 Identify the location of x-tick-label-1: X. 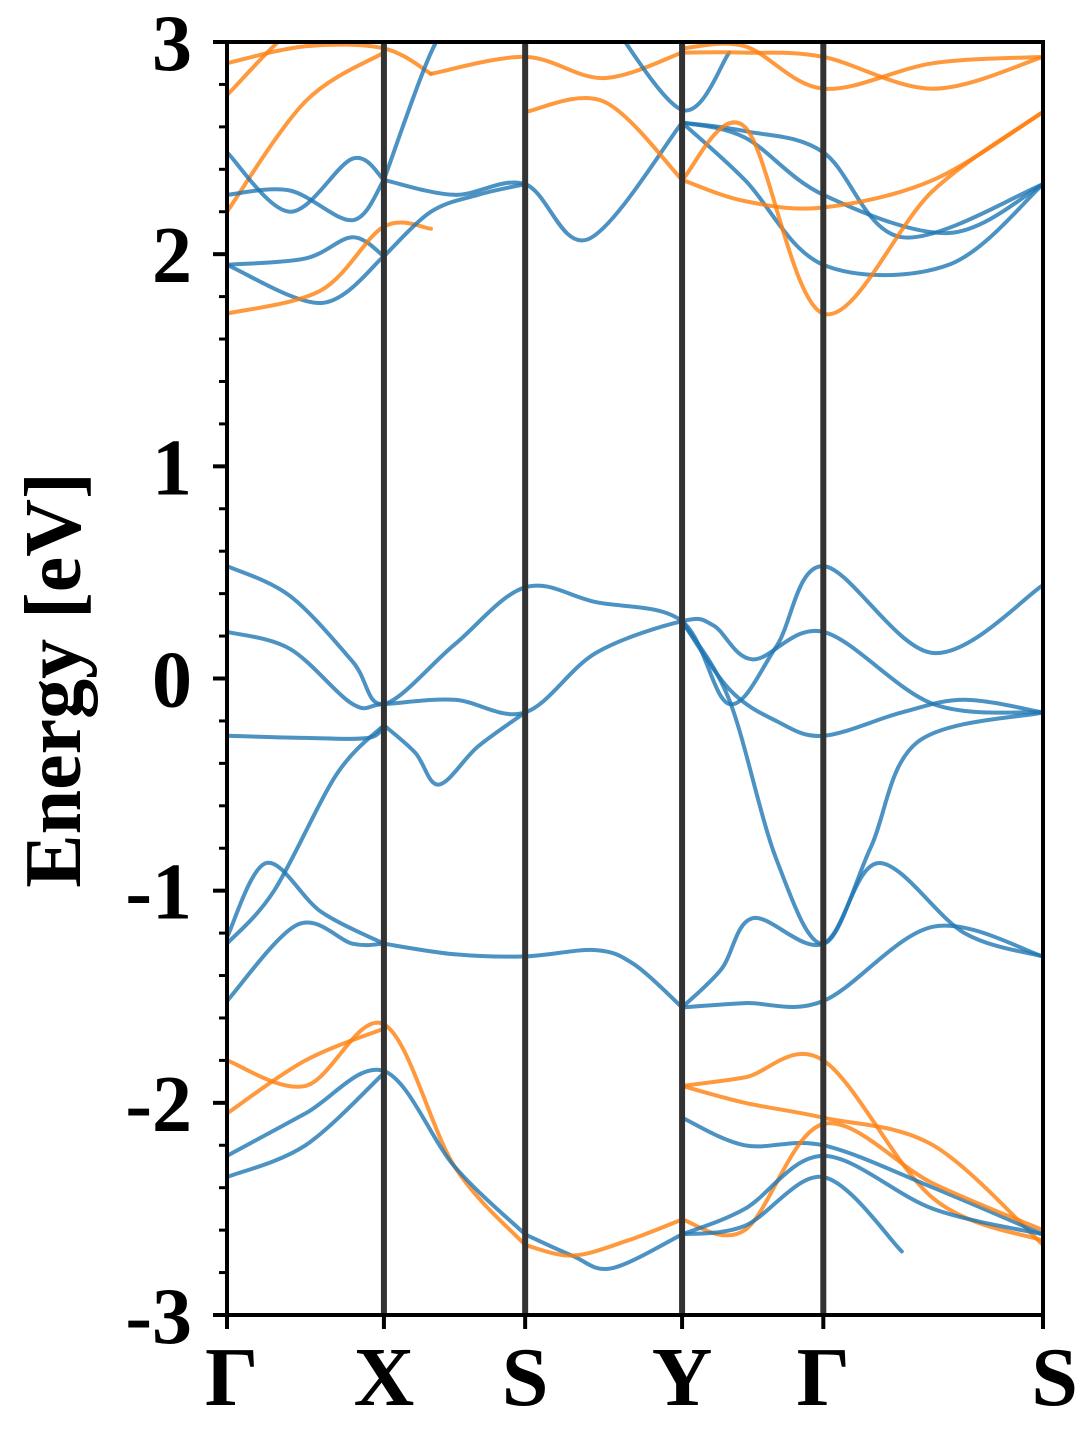
(384, 1377).